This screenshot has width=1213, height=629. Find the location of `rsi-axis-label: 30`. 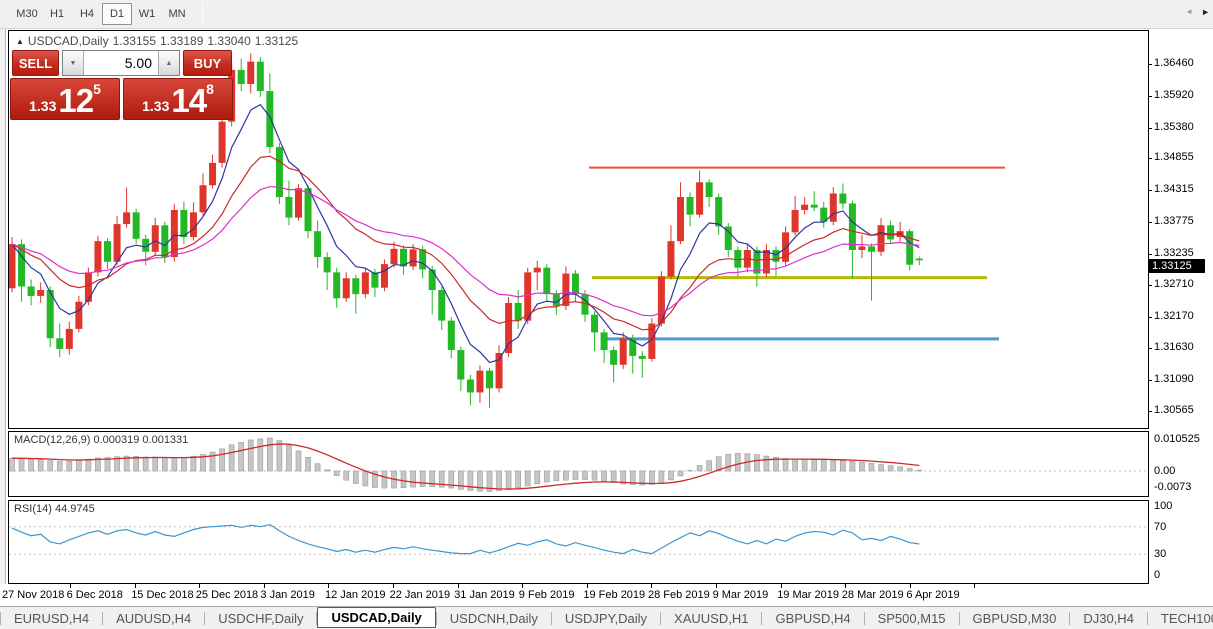

rsi-axis-label: 30 is located at coordinates (1160, 554).